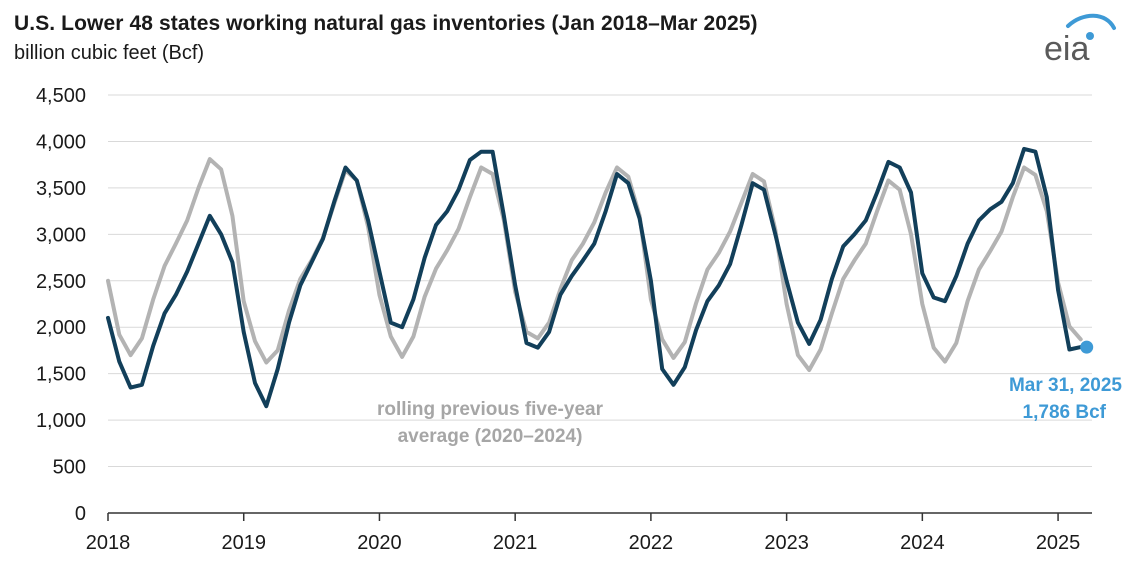 This screenshot has width=1131, height=573. Describe the element at coordinates (61, 282) in the screenshot. I see `y-tick-label: 2,500` at that location.